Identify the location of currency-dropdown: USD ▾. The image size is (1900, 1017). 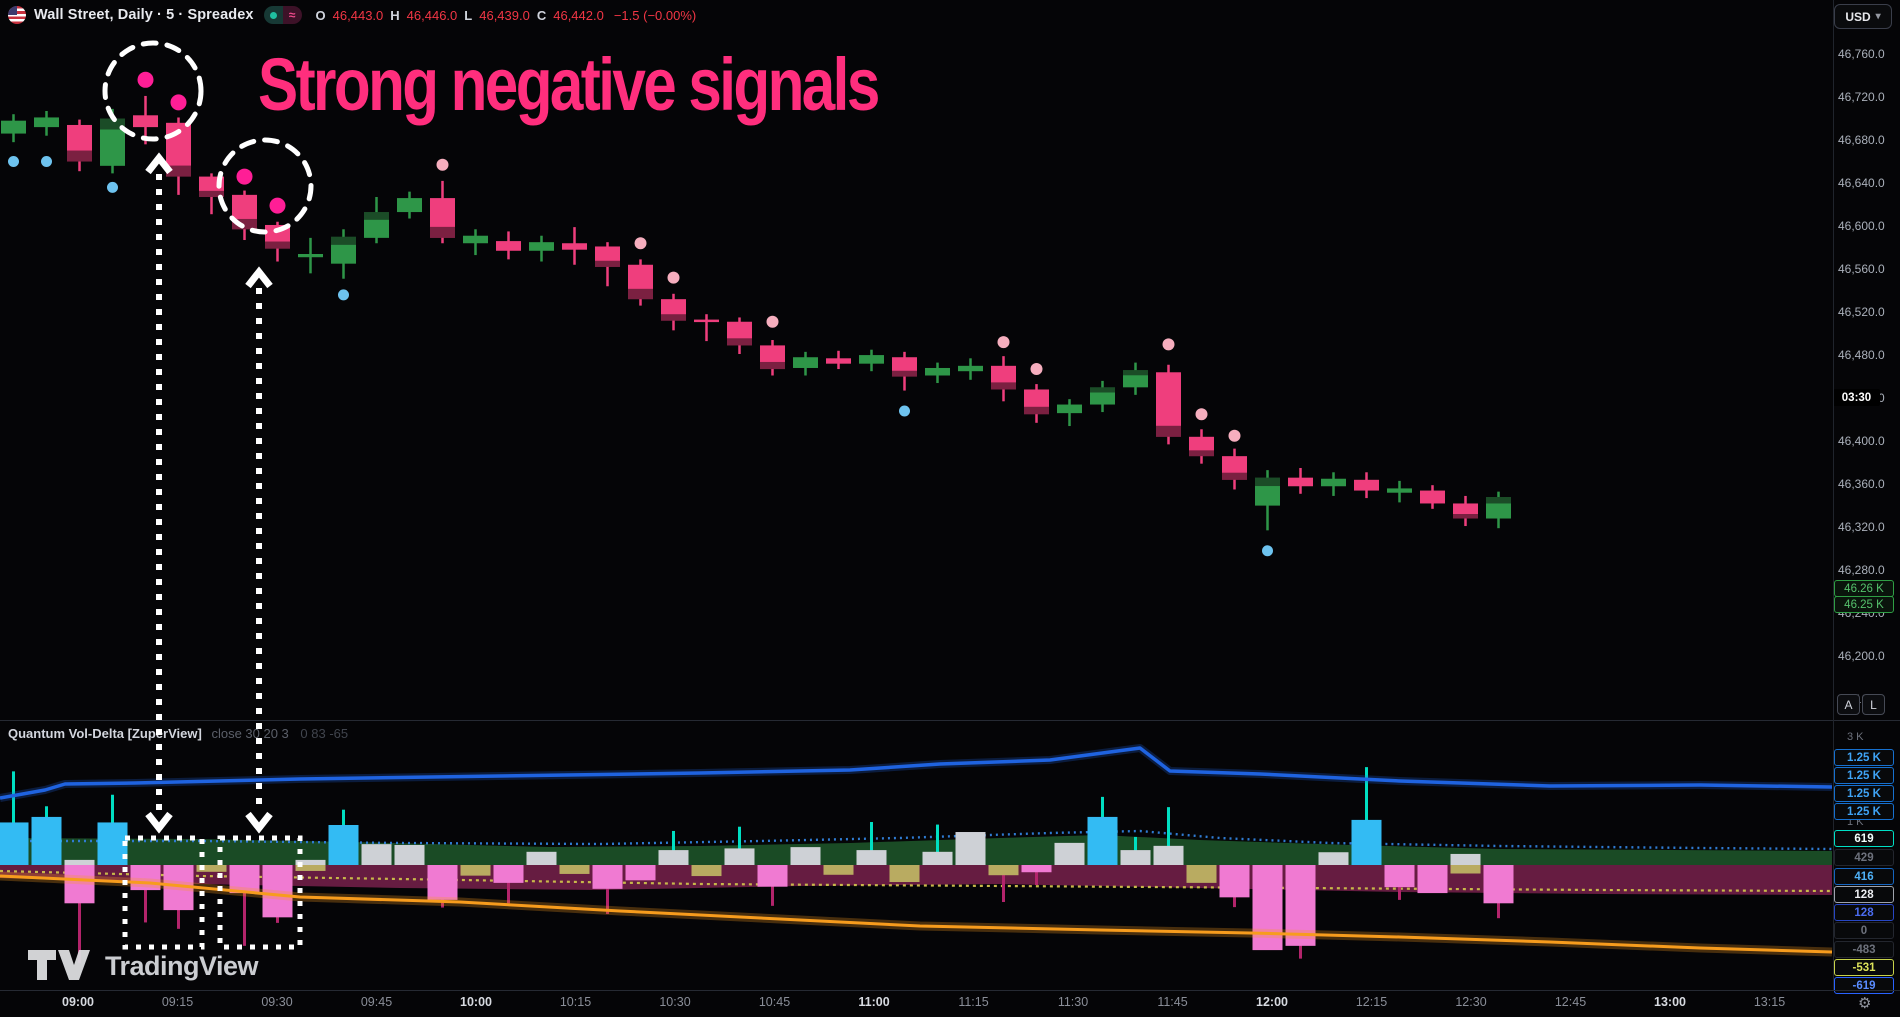
(1863, 16).